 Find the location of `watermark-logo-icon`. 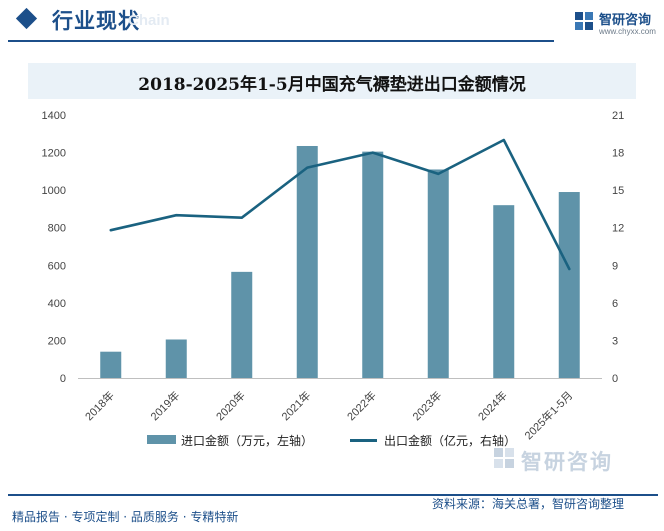

watermark-logo-icon is located at coordinates (504, 458).